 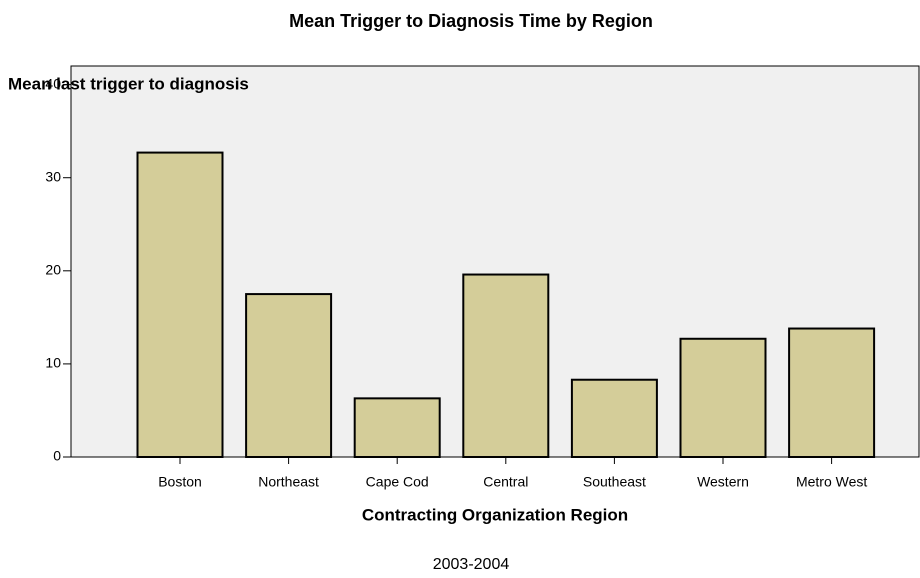 What do you see at coordinates (471, 564) in the screenshot?
I see `footnote: 2003-2004` at bounding box center [471, 564].